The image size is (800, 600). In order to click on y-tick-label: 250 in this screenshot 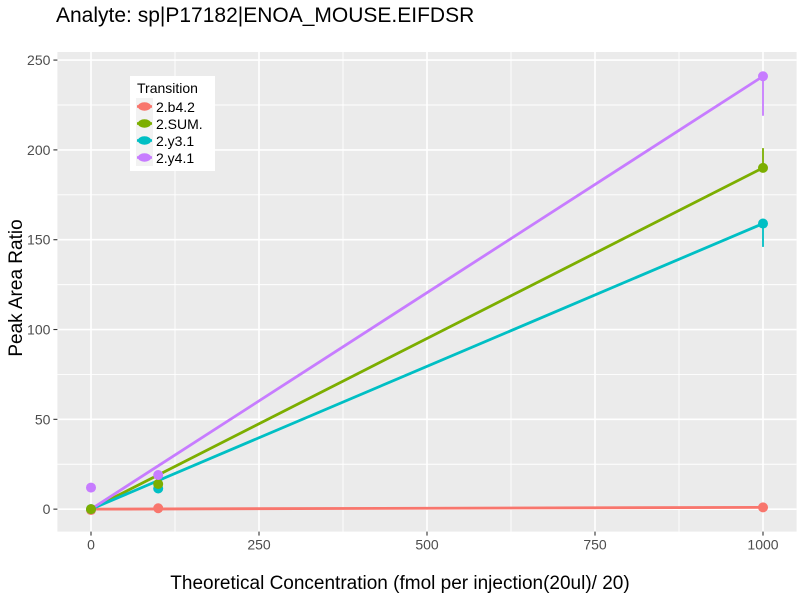, I will do `click(39, 60)`.